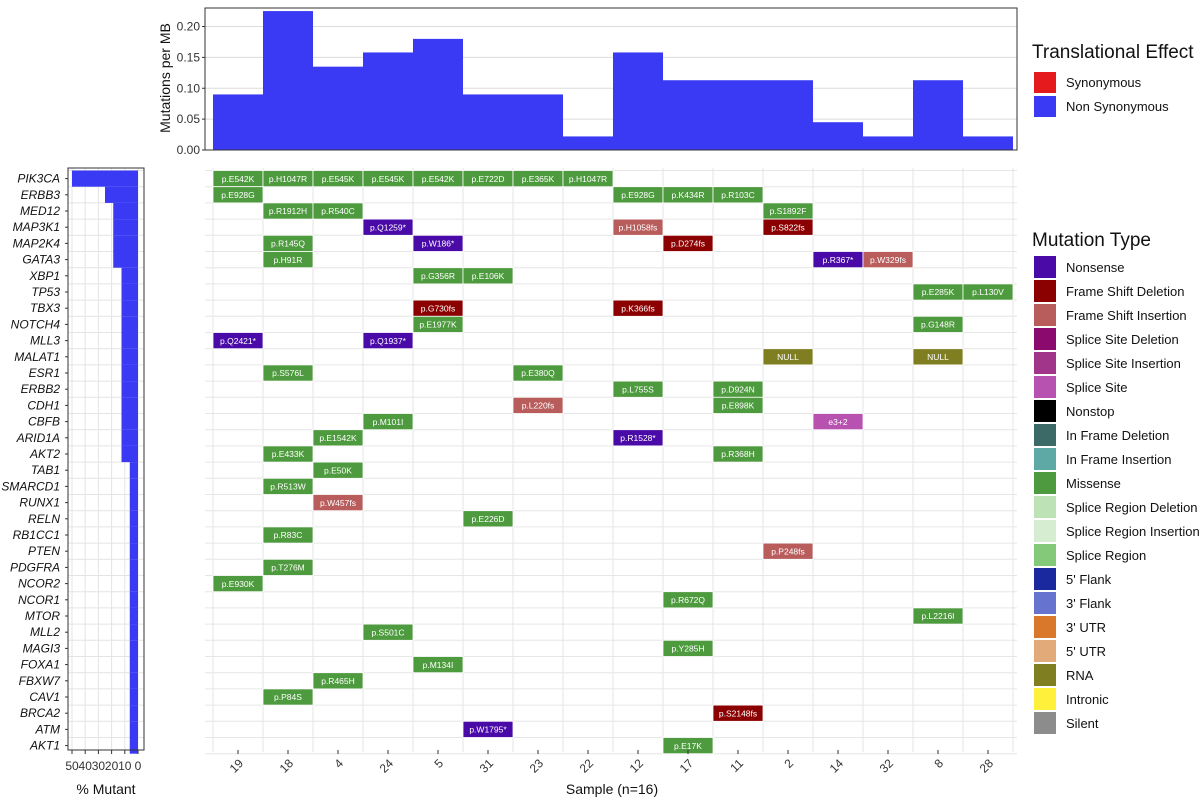 The height and width of the screenshot is (802, 1200). I want to click on mutation-cell-label: e3+2, so click(837, 422).